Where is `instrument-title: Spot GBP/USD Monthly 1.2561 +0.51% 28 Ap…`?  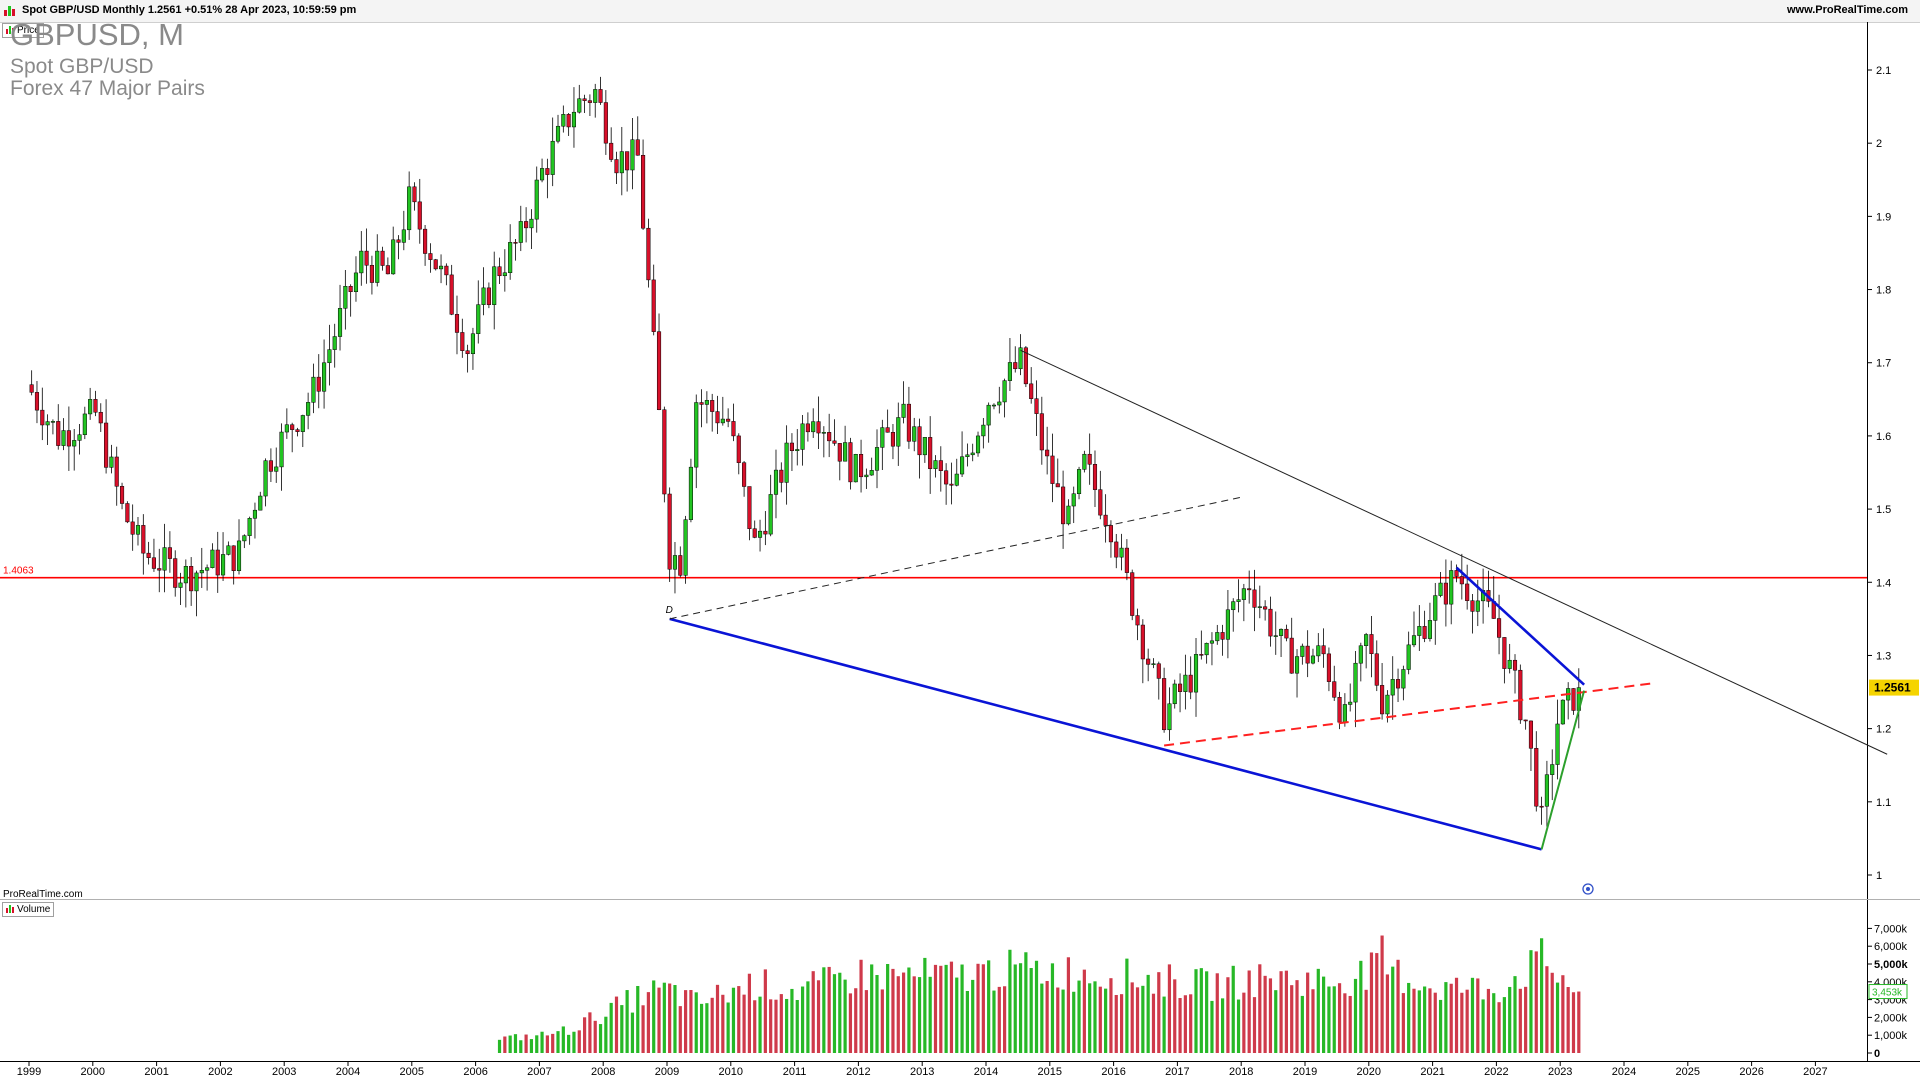
instrument-title: Spot GBP/USD Monthly 1.2561 +0.51% 28 Ap… is located at coordinates (189, 10).